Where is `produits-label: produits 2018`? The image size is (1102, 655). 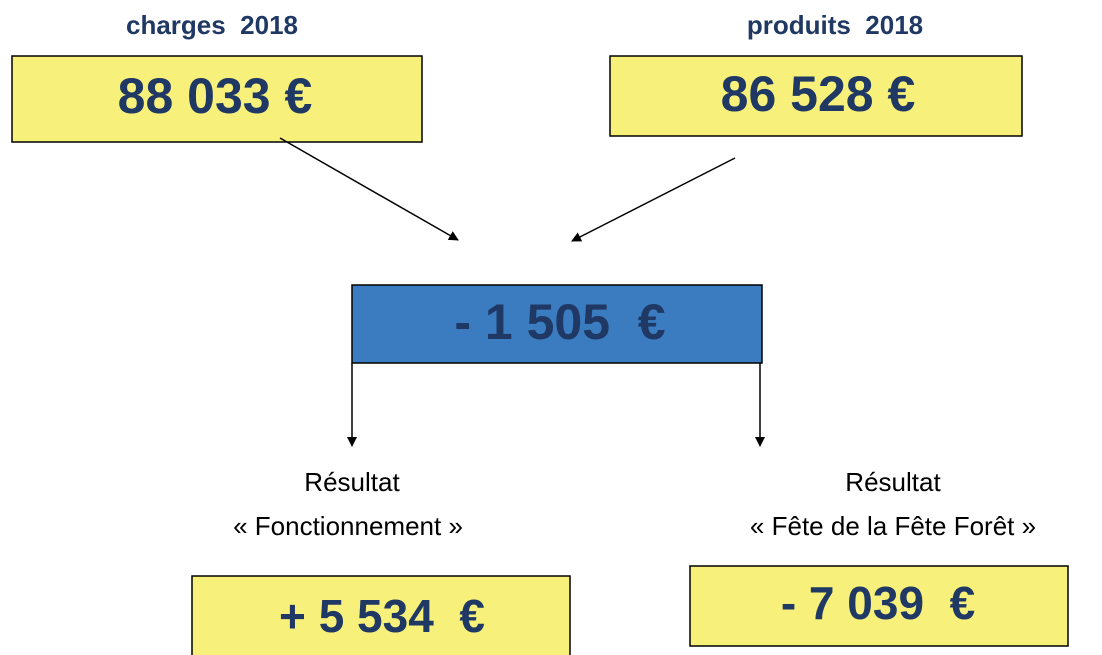
produits-label: produits 2018 is located at coordinates (835, 25).